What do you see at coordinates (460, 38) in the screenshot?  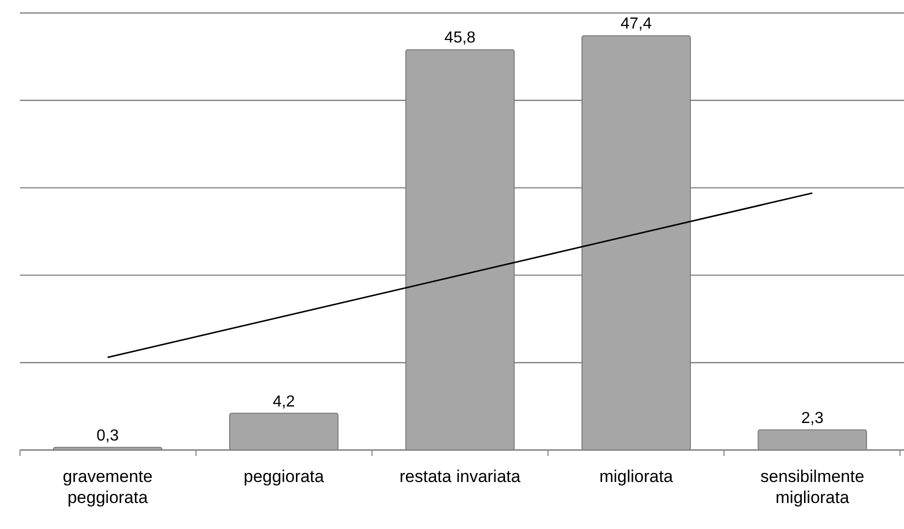 I see `data-label: 45,8` at bounding box center [460, 38].